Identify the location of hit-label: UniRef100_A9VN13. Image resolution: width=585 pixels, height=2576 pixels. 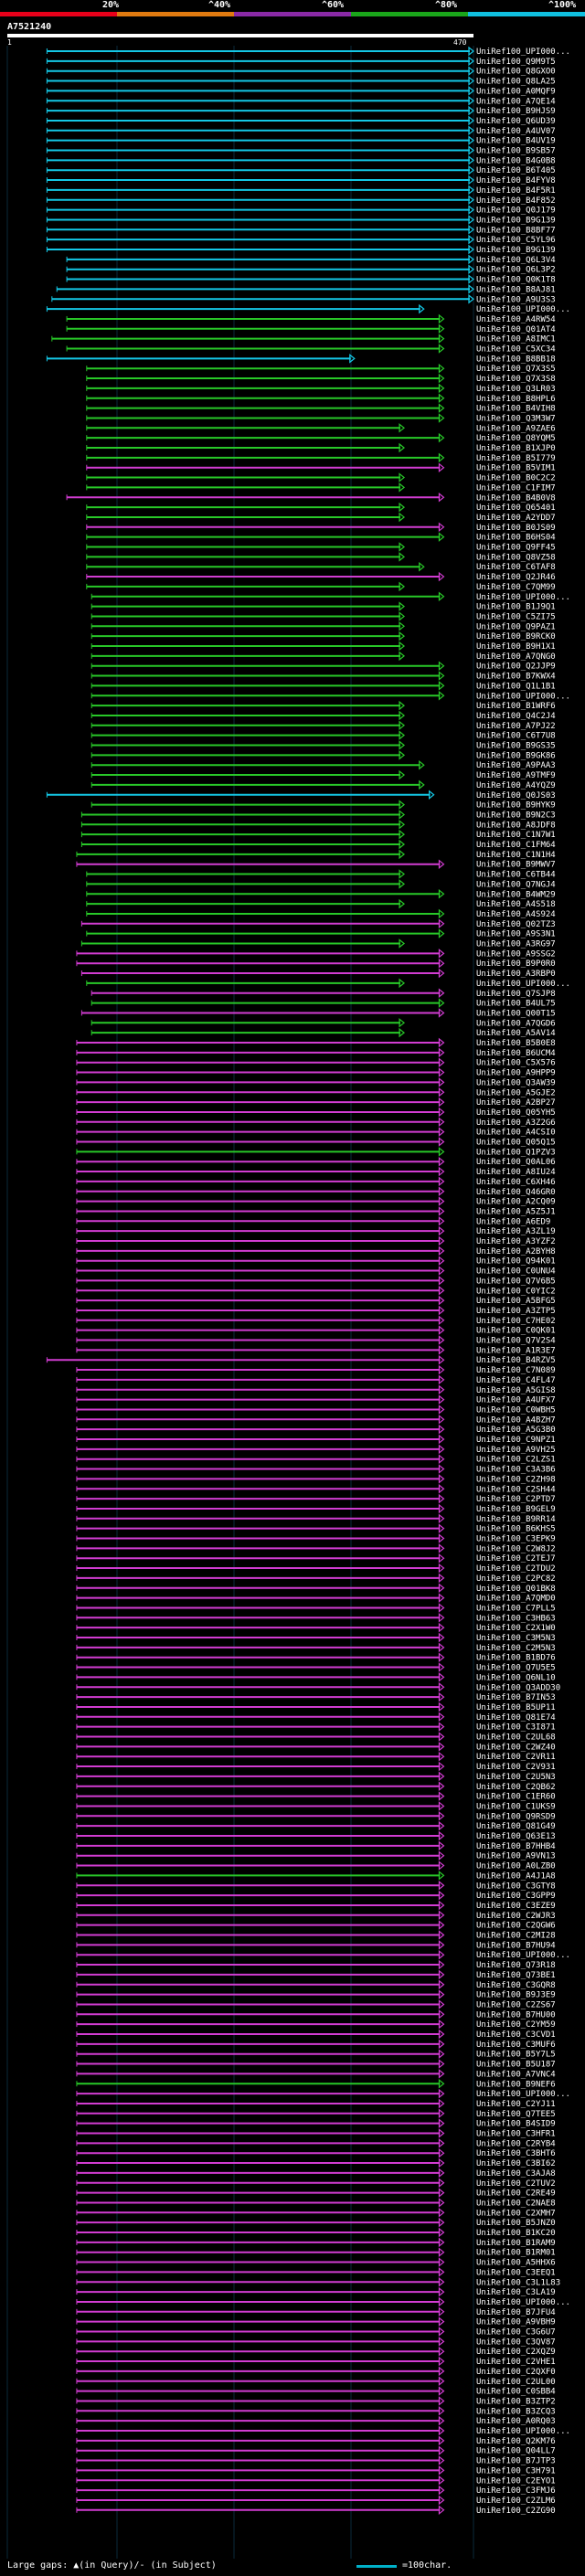
(516, 1856).